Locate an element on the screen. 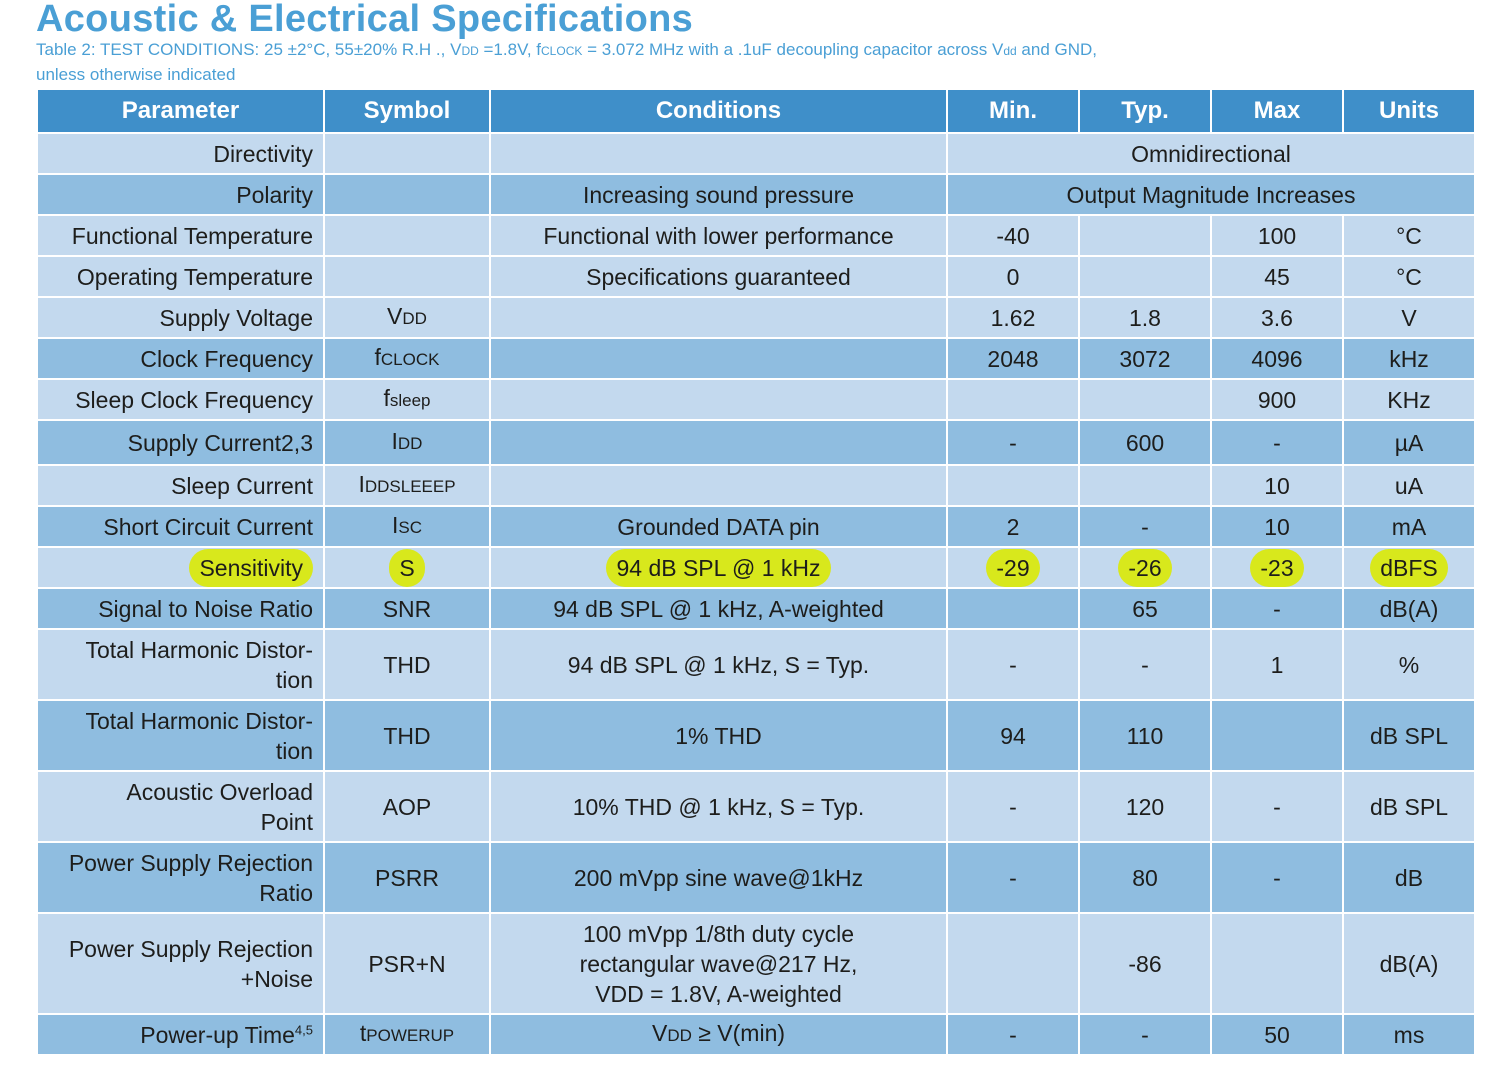 The width and height of the screenshot is (1489, 1069). symbol-cell: ISC is located at coordinates (407, 526).